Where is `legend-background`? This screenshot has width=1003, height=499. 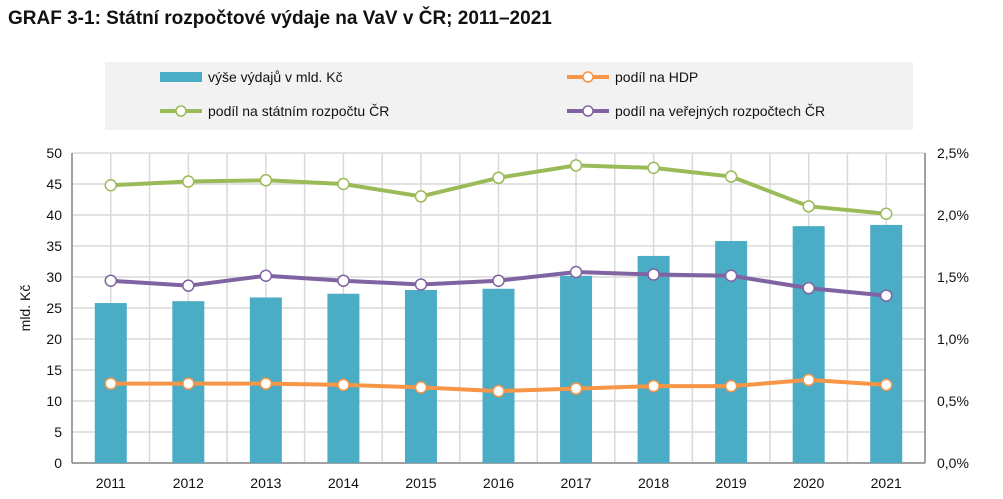 legend-background is located at coordinates (509, 96).